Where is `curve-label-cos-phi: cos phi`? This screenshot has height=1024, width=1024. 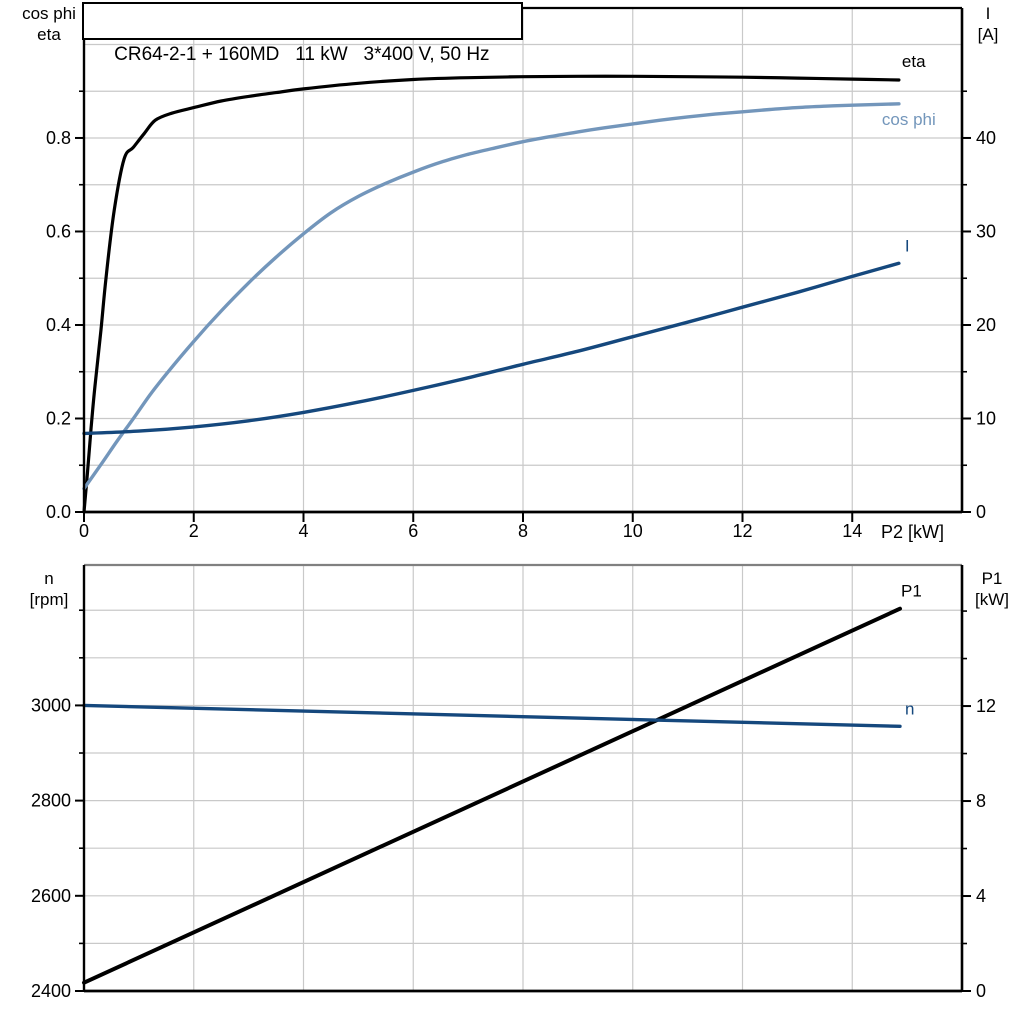 curve-label-cos-phi: cos phi is located at coordinates (909, 119).